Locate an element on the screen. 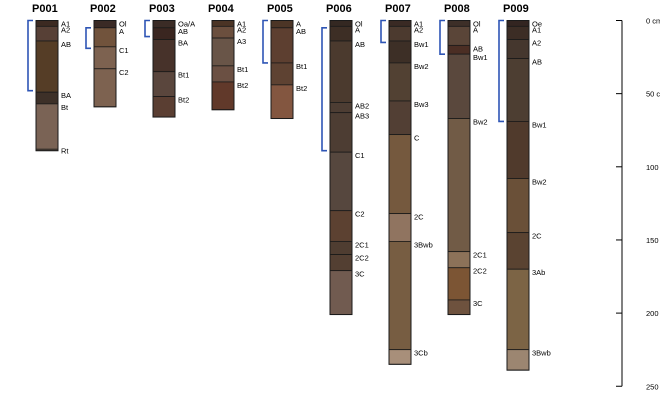  horizon-label: AB2 is located at coordinates (362, 105).